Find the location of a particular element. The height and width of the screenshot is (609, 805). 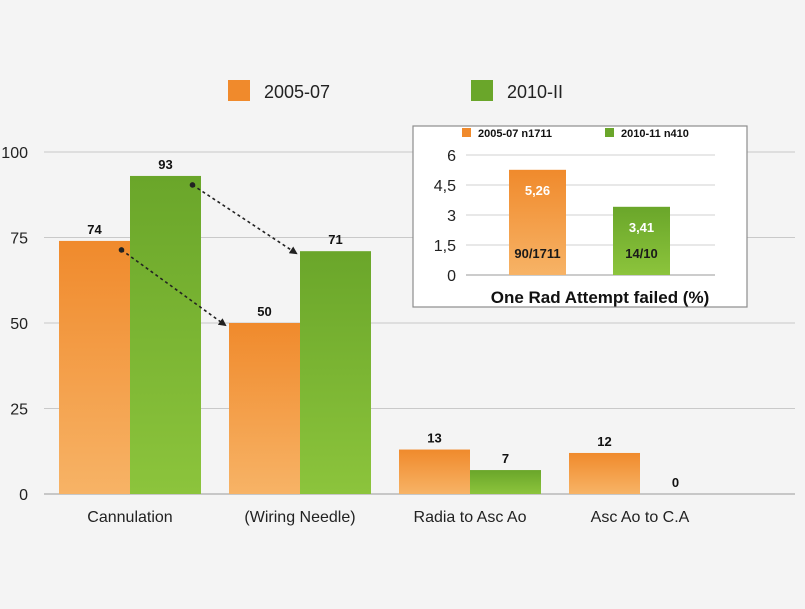

inset-legend-label: 2010-11 n410 is located at coordinates (655, 134).